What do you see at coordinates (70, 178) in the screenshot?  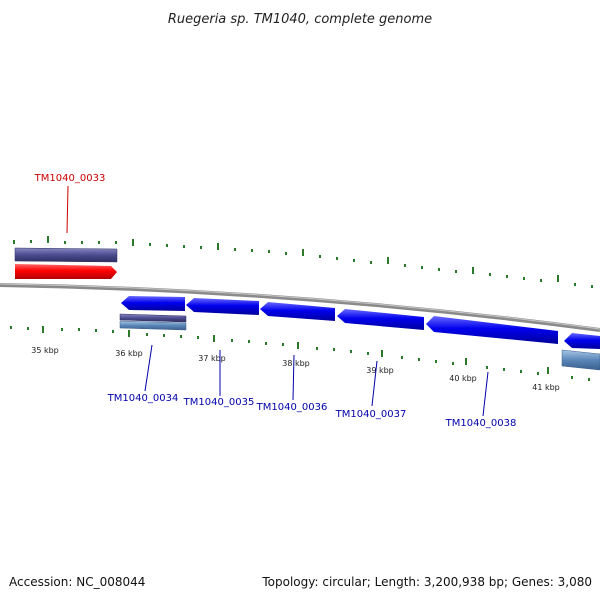 I see `gene-label-tm1040-0033: TM1040_0033` at bounding box center [70, 178].